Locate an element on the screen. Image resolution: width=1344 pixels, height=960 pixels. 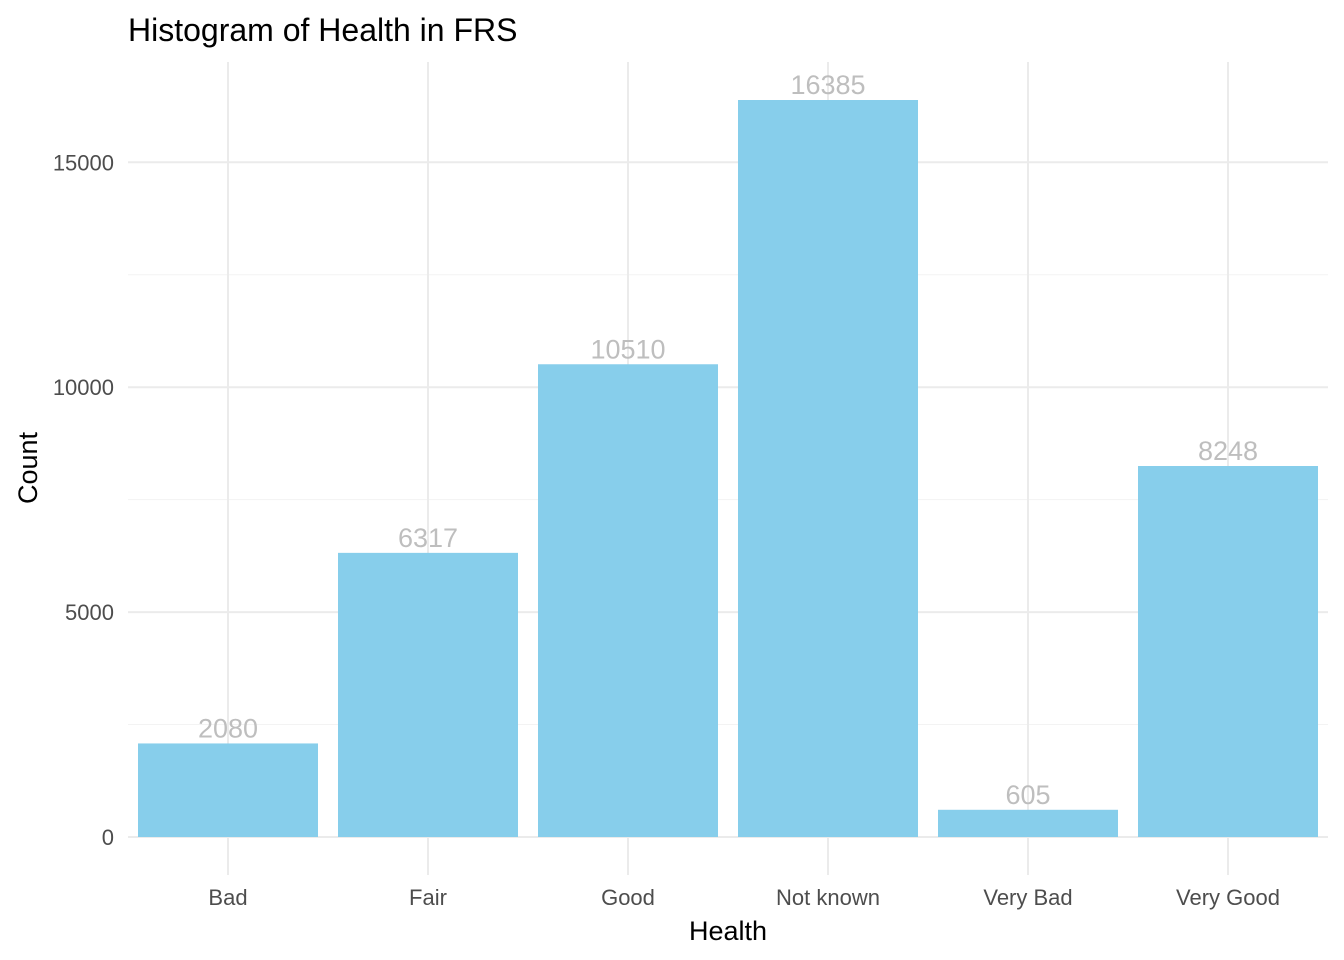
data-label: 2080 is located at coordinates (228, 728).